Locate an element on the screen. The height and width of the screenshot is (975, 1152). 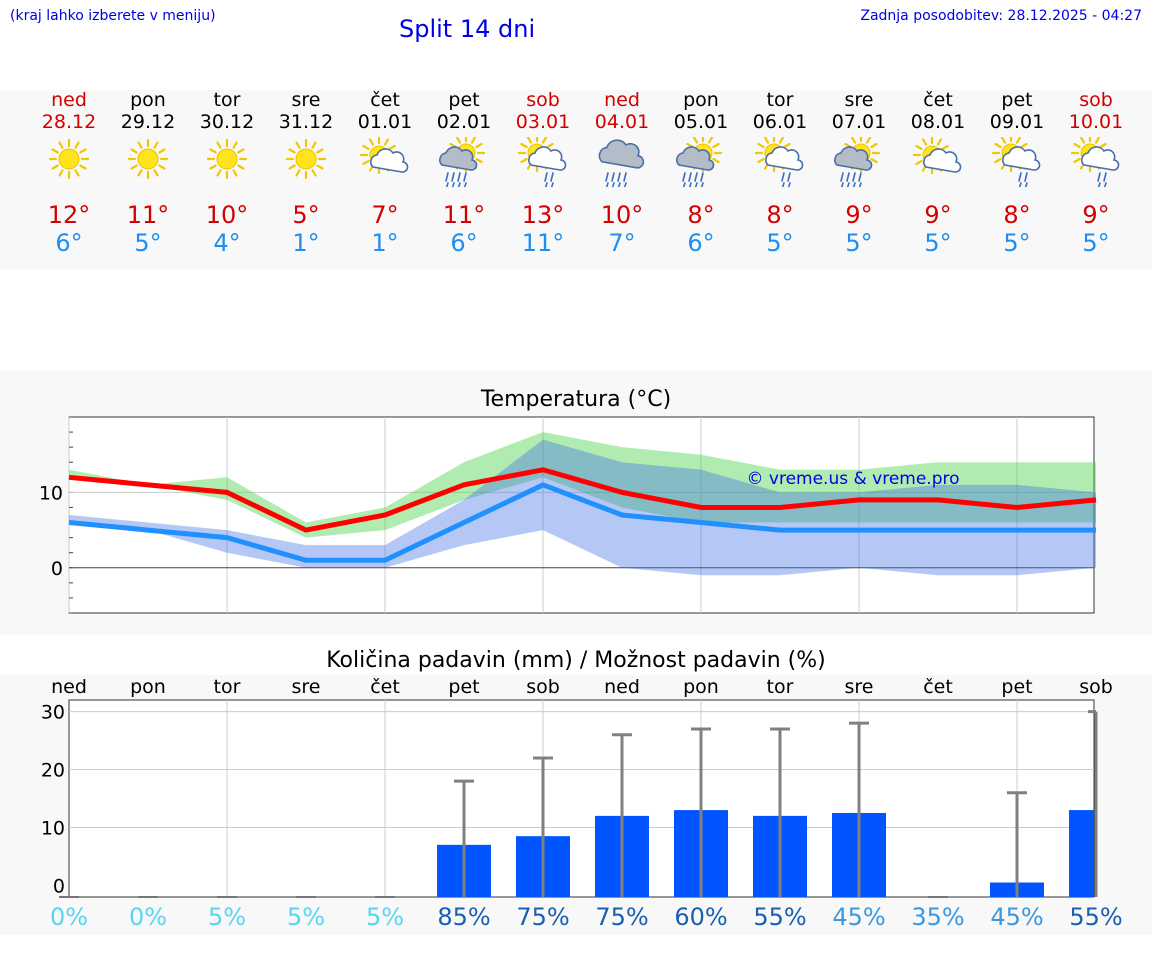
precip-chance: 60% is located at coordinates (701, 917).